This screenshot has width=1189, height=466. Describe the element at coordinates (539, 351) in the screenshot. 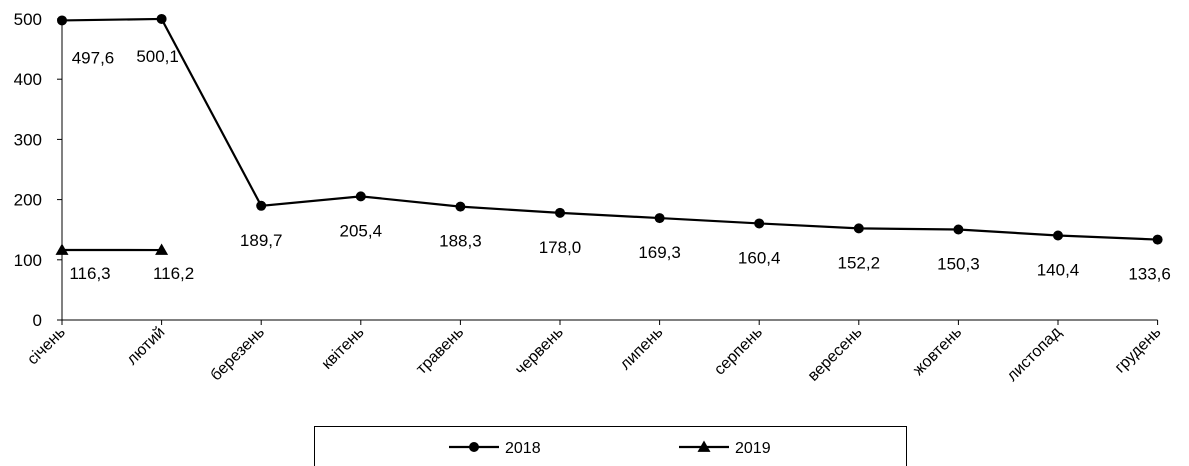

I see `x-tick-label: червень` at that location.